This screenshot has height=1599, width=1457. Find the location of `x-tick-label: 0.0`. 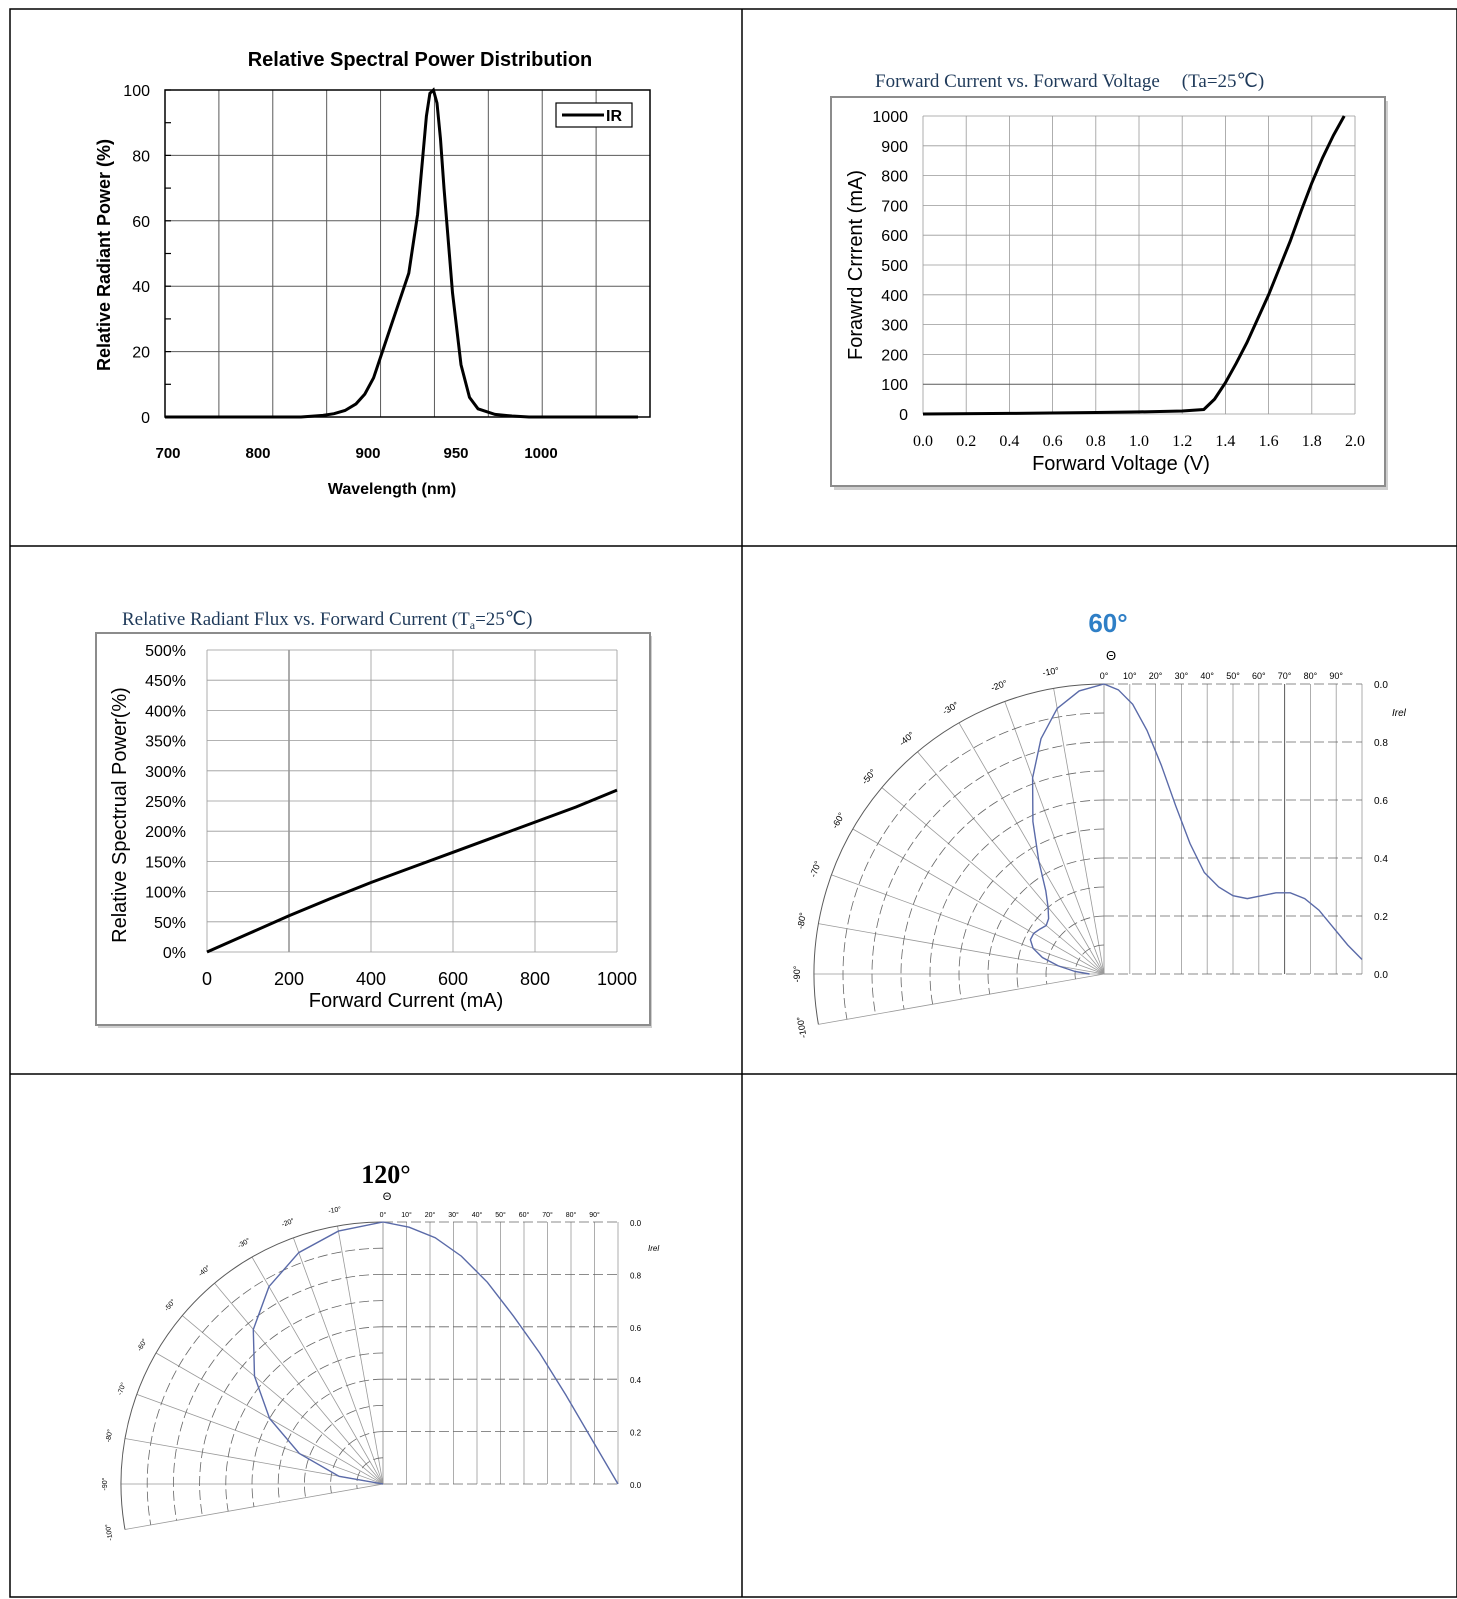

x-tick-label: 0.0 is located at coordinates (923, 441).